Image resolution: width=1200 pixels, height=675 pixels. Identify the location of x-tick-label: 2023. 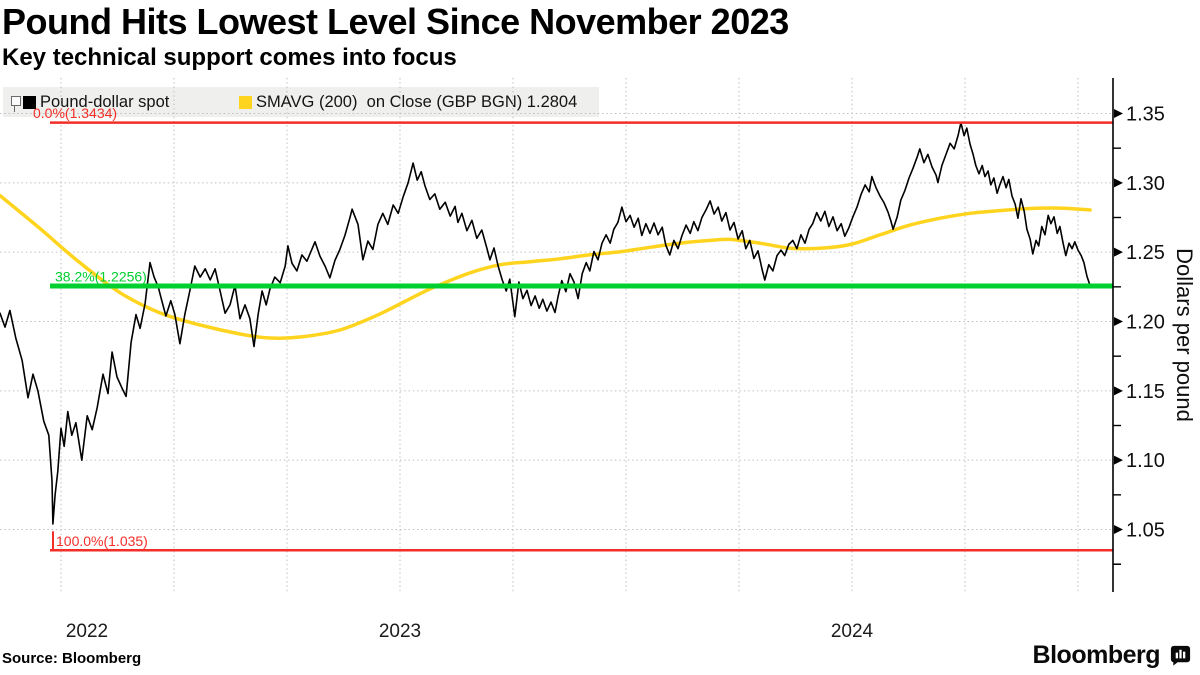
(400, 631).